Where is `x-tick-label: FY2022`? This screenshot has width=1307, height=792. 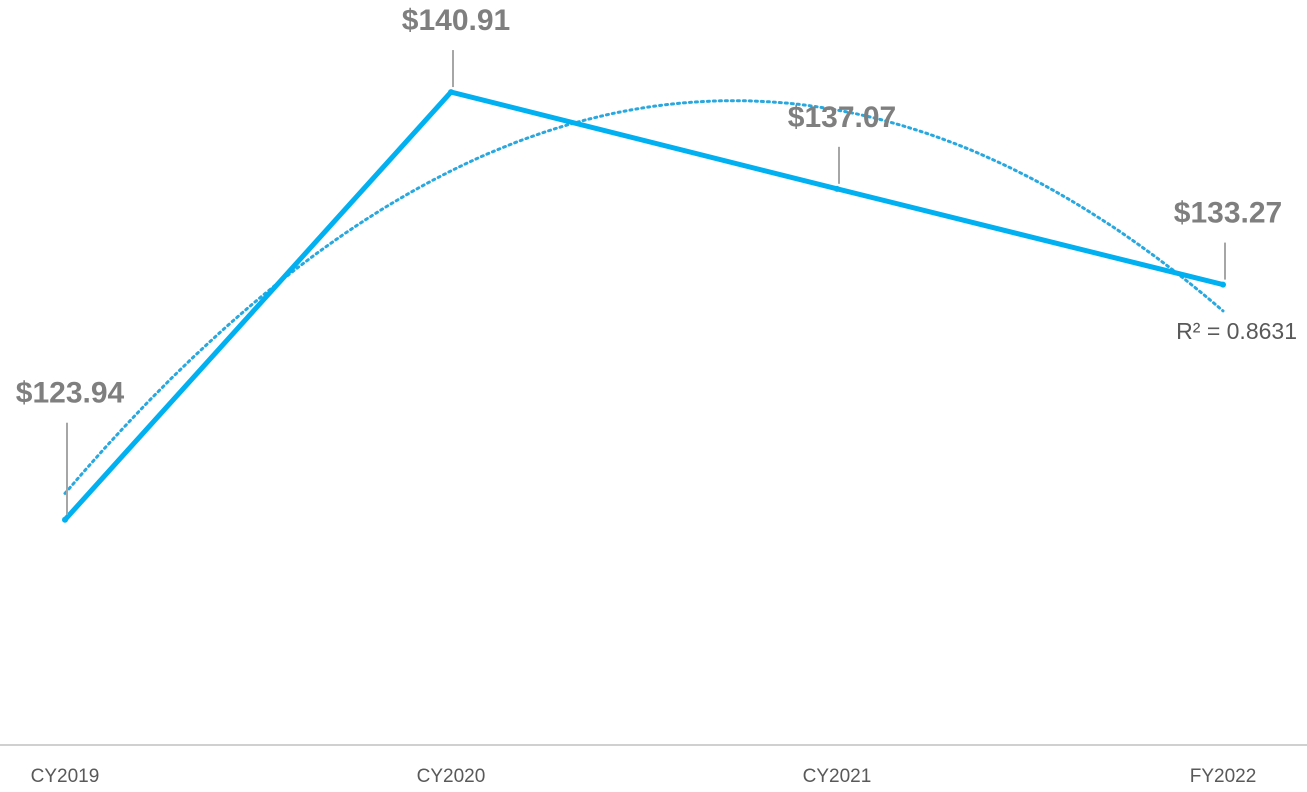
x-tick-label: FY2022 is located at coordinates (1223, 776).